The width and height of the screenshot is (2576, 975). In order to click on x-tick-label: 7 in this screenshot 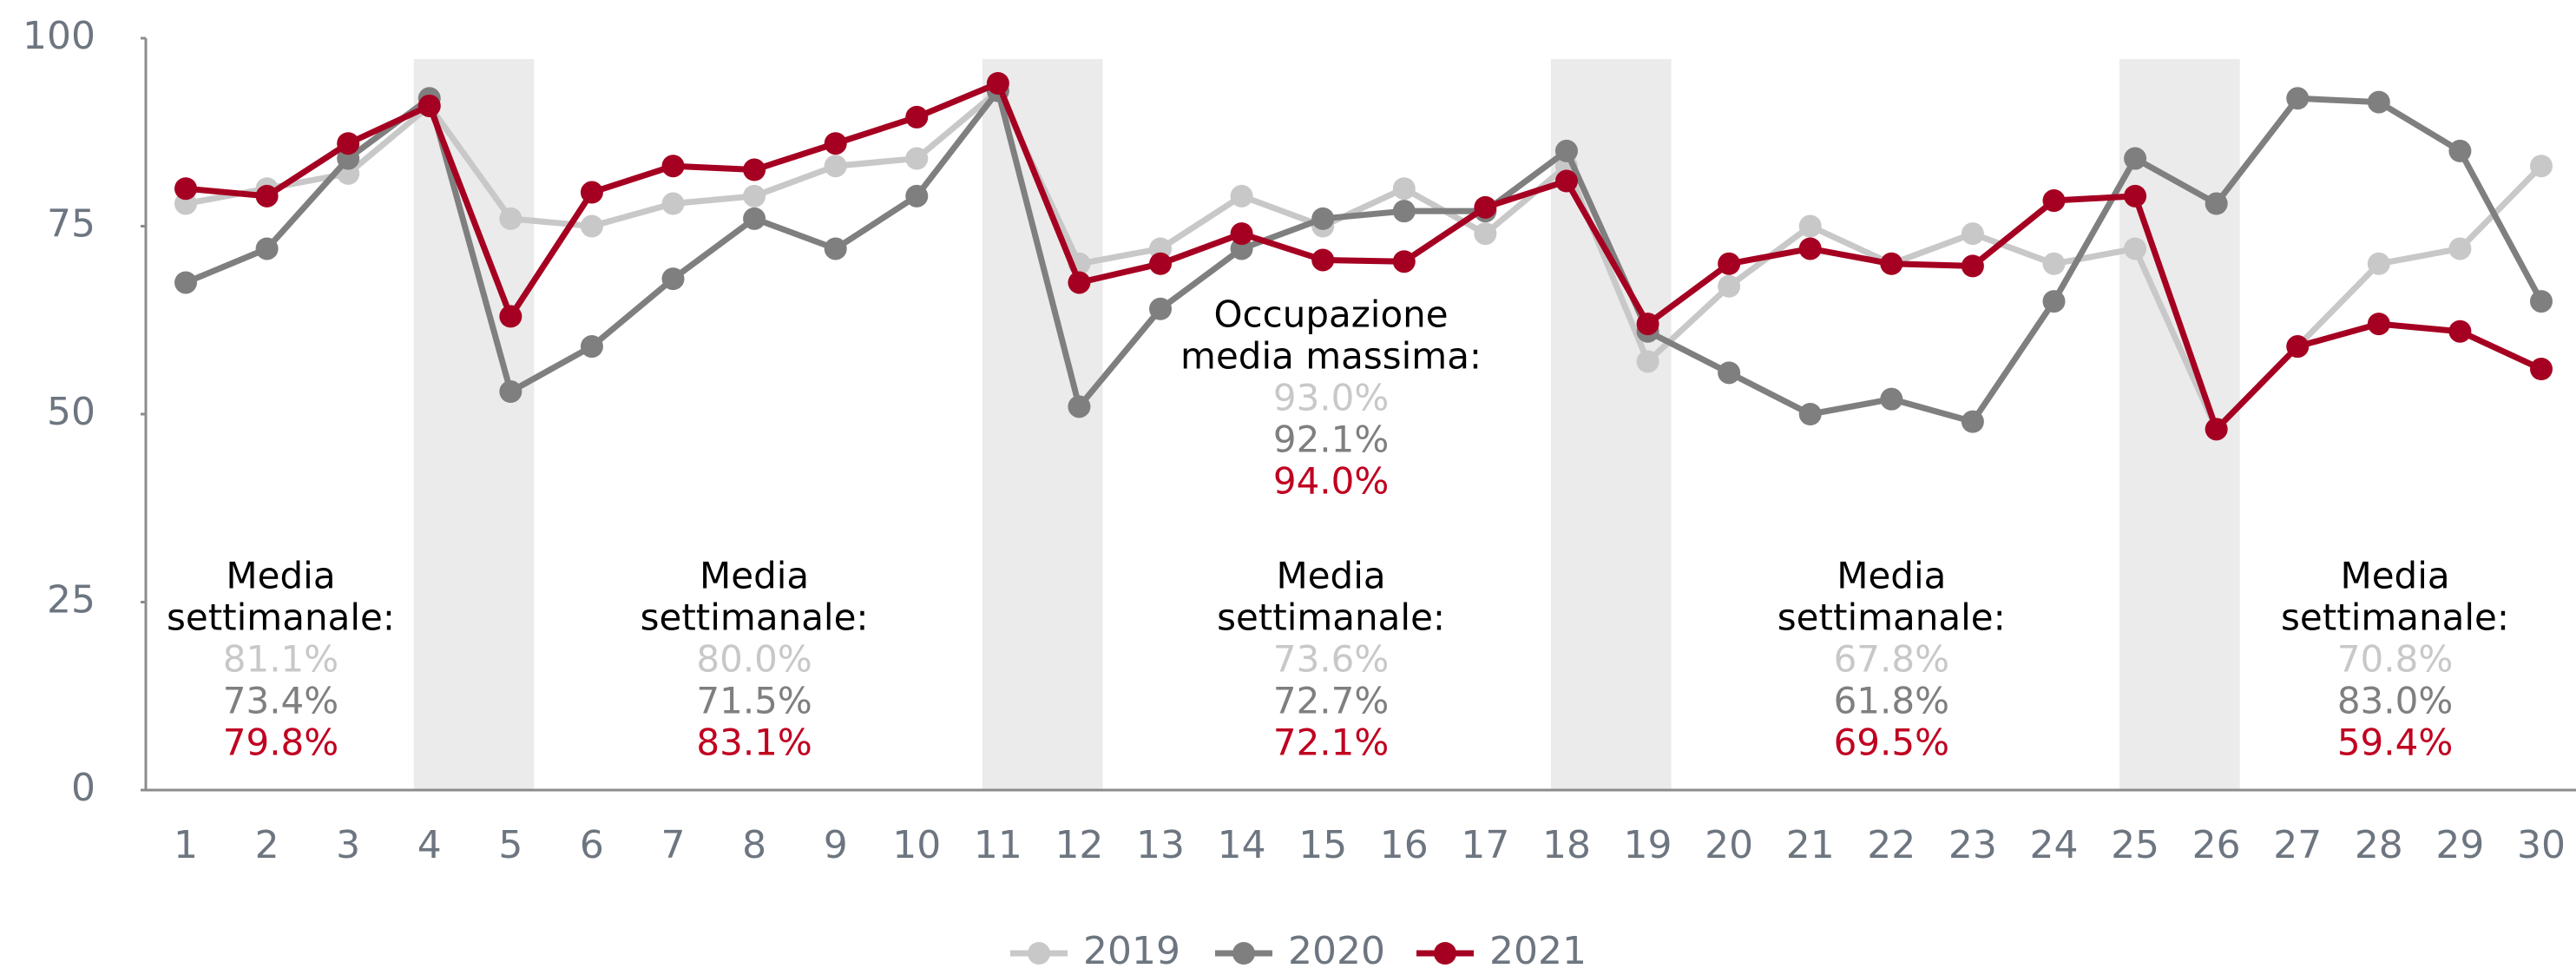, I will do `click(673, 845)`.